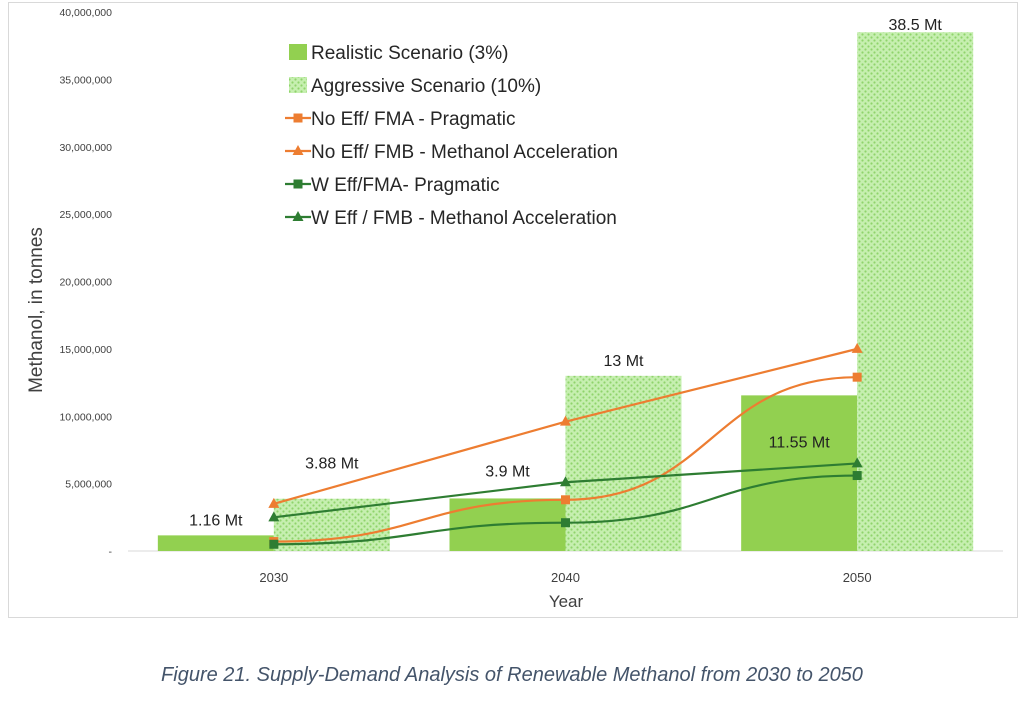  Describe the element at coordinates (405, 185) in the screenshot. I see `legend-label: W Eff/FMA- Pragmatic` at that location.